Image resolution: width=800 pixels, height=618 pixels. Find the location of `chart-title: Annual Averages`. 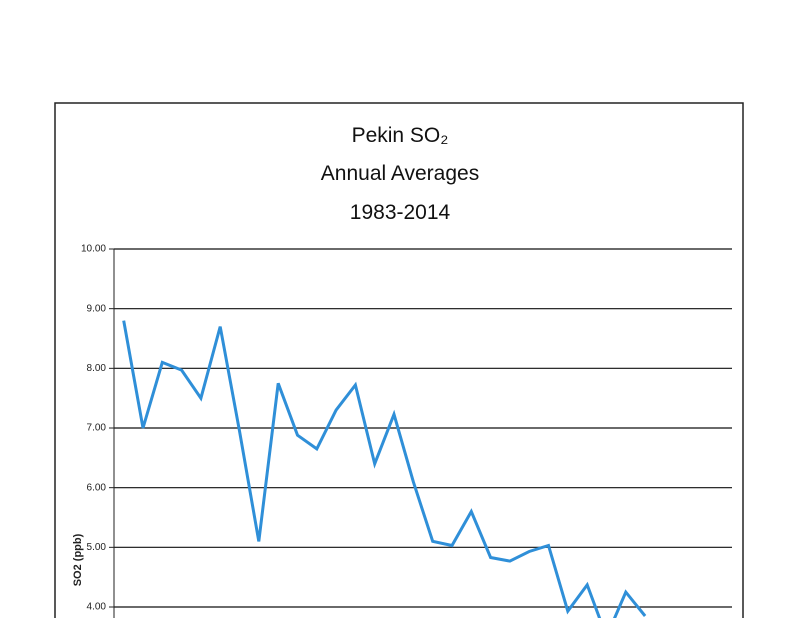

chart-title: Annual Averages is located at coordinates (400, 173).